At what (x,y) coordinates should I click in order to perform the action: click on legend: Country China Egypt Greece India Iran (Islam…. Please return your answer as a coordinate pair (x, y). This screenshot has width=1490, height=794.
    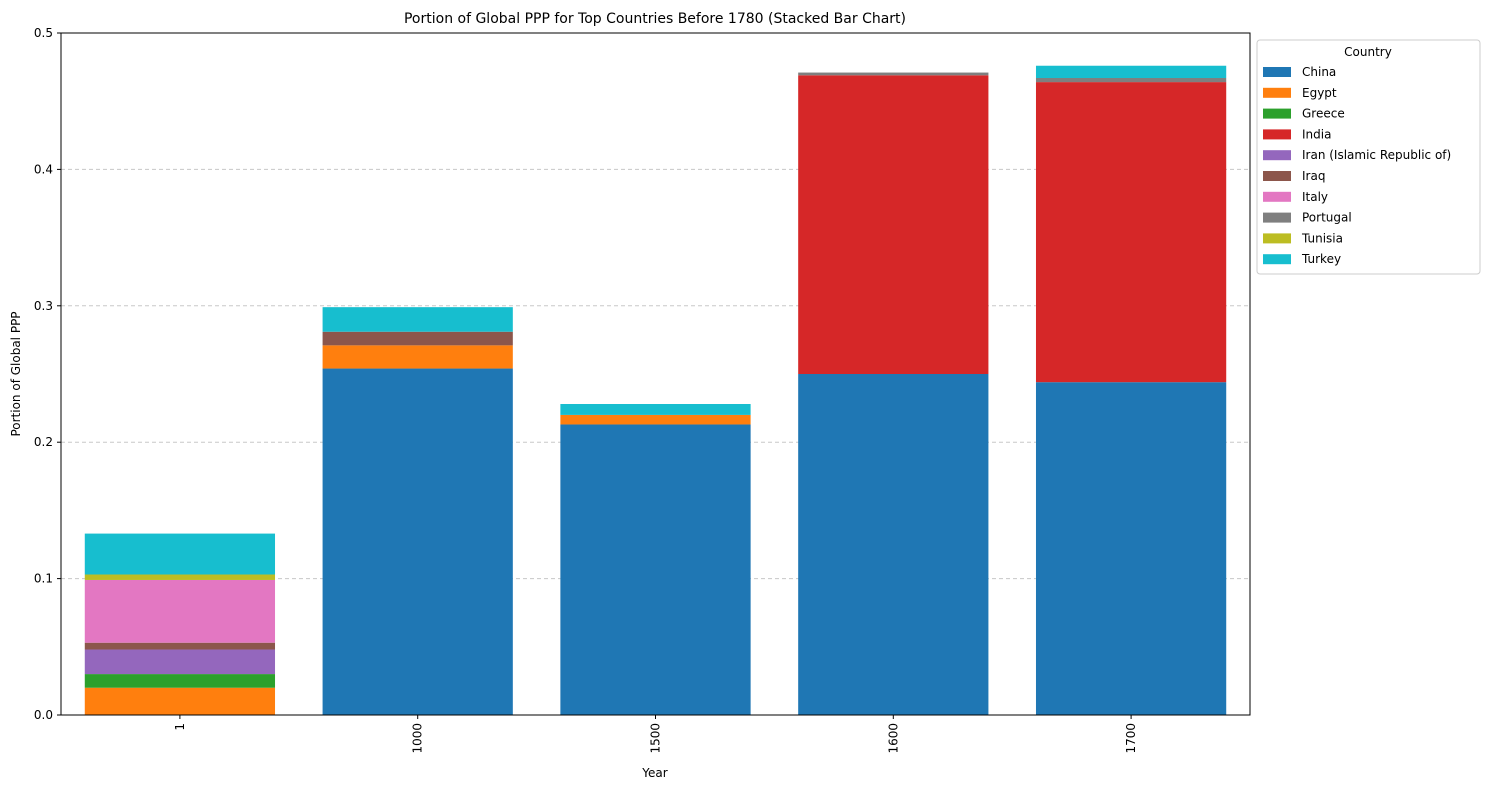
    Looking at the image, I should click on (1368, 157).